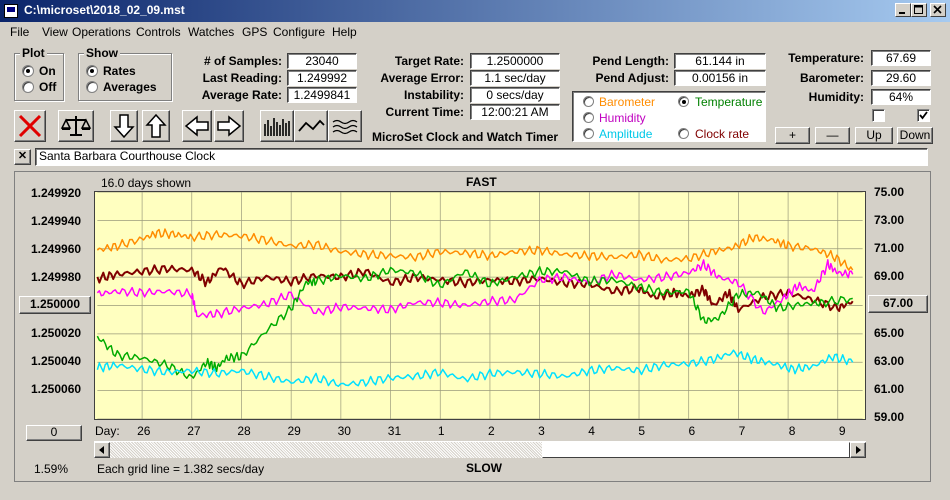  What do you see at coordinates (484, 468) in the screenshot?
I see `slow-label: SLOW` at bounding box center [484, 468].